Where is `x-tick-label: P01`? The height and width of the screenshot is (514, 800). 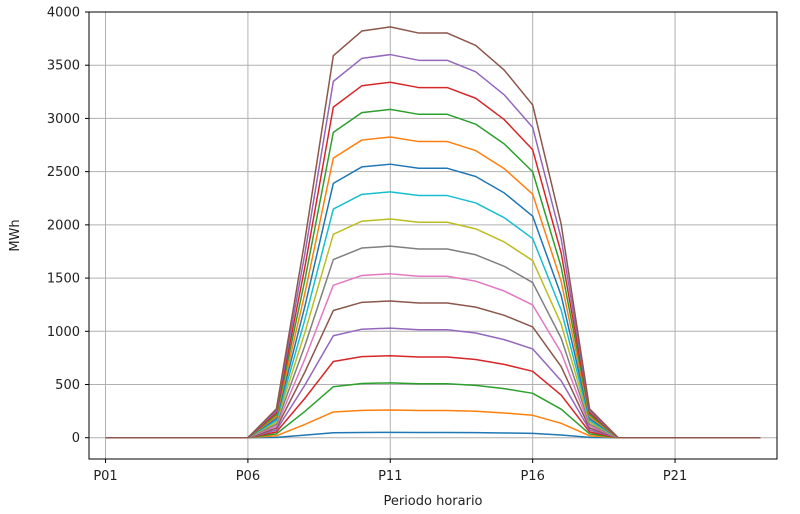 x-tick-label: P01 is located at coordinates (105, 476).